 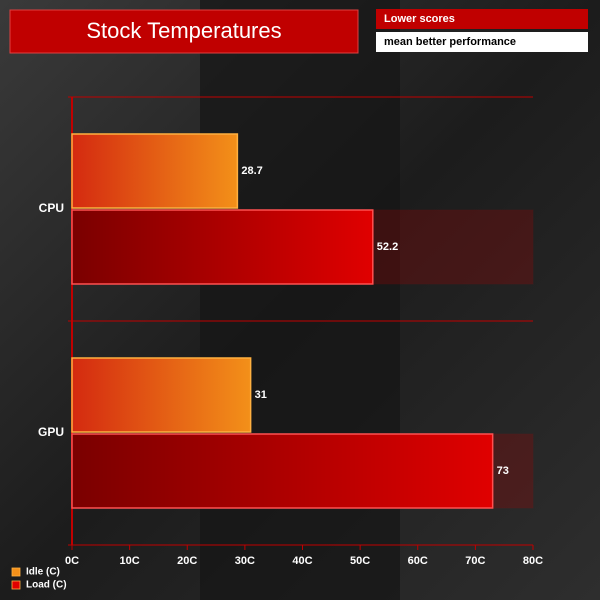 What do you see at coordinates (43, 572) in the screenshot?
I see `legend-label: Idle (C)` at bounding box center [43, 572].